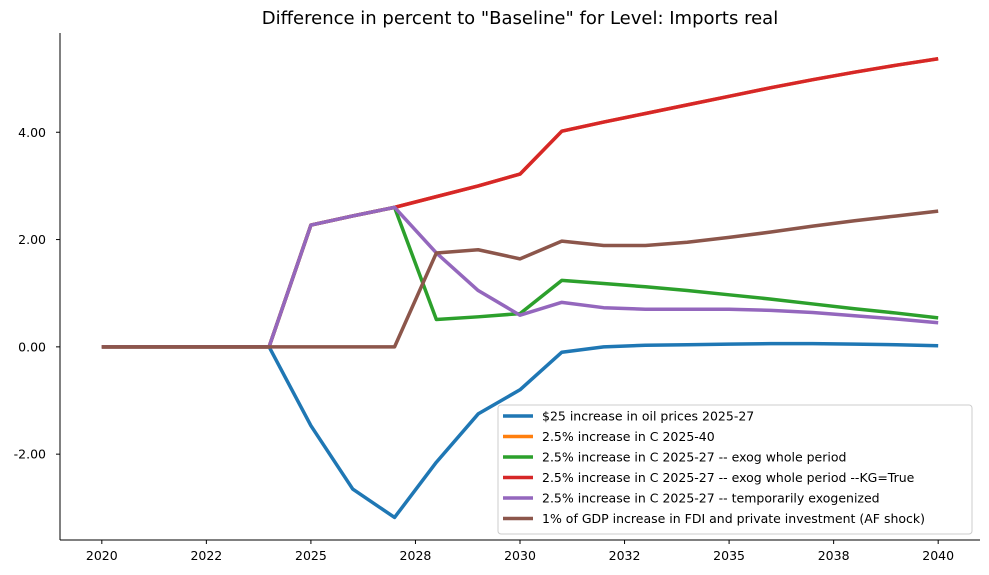 The width and height of the screenshot is (989, 575). I want to click on legend-label: 2.5% increase in C 2025-40, so click(628, 436).